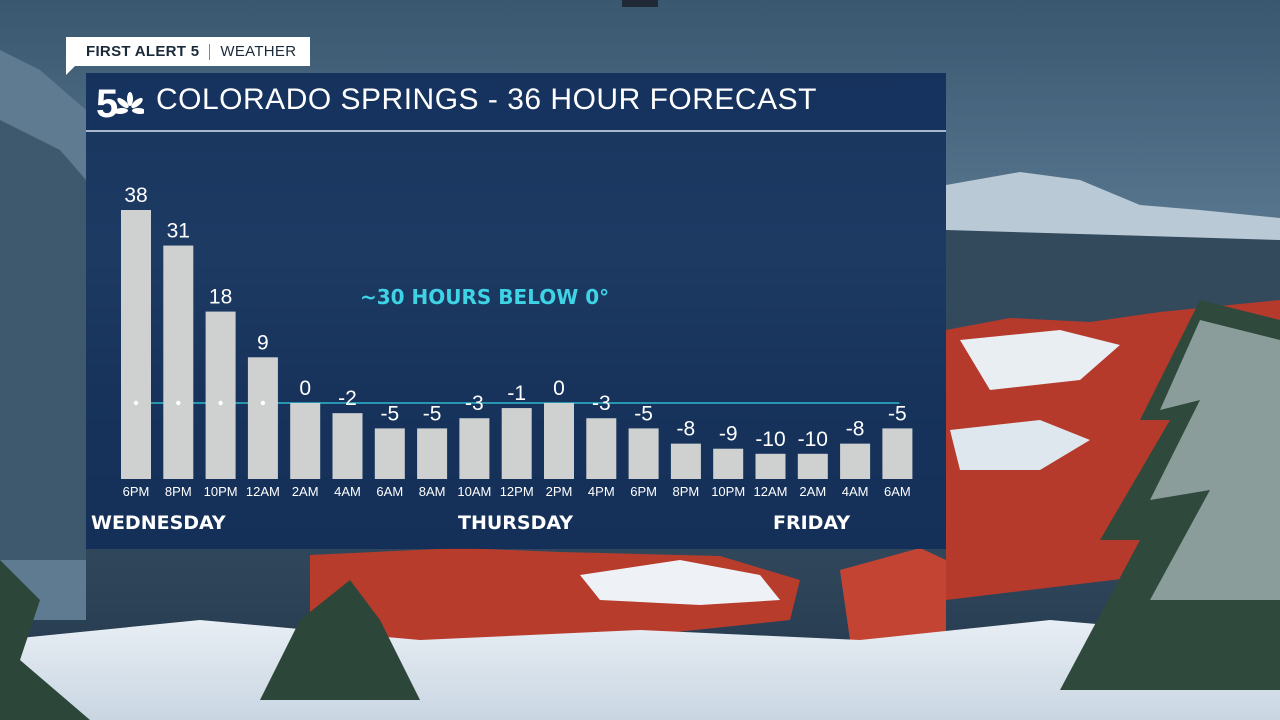 This screenshot has width=1280, height=720. I want to click on hour-tick-label: 4PM, so click(601, 491).